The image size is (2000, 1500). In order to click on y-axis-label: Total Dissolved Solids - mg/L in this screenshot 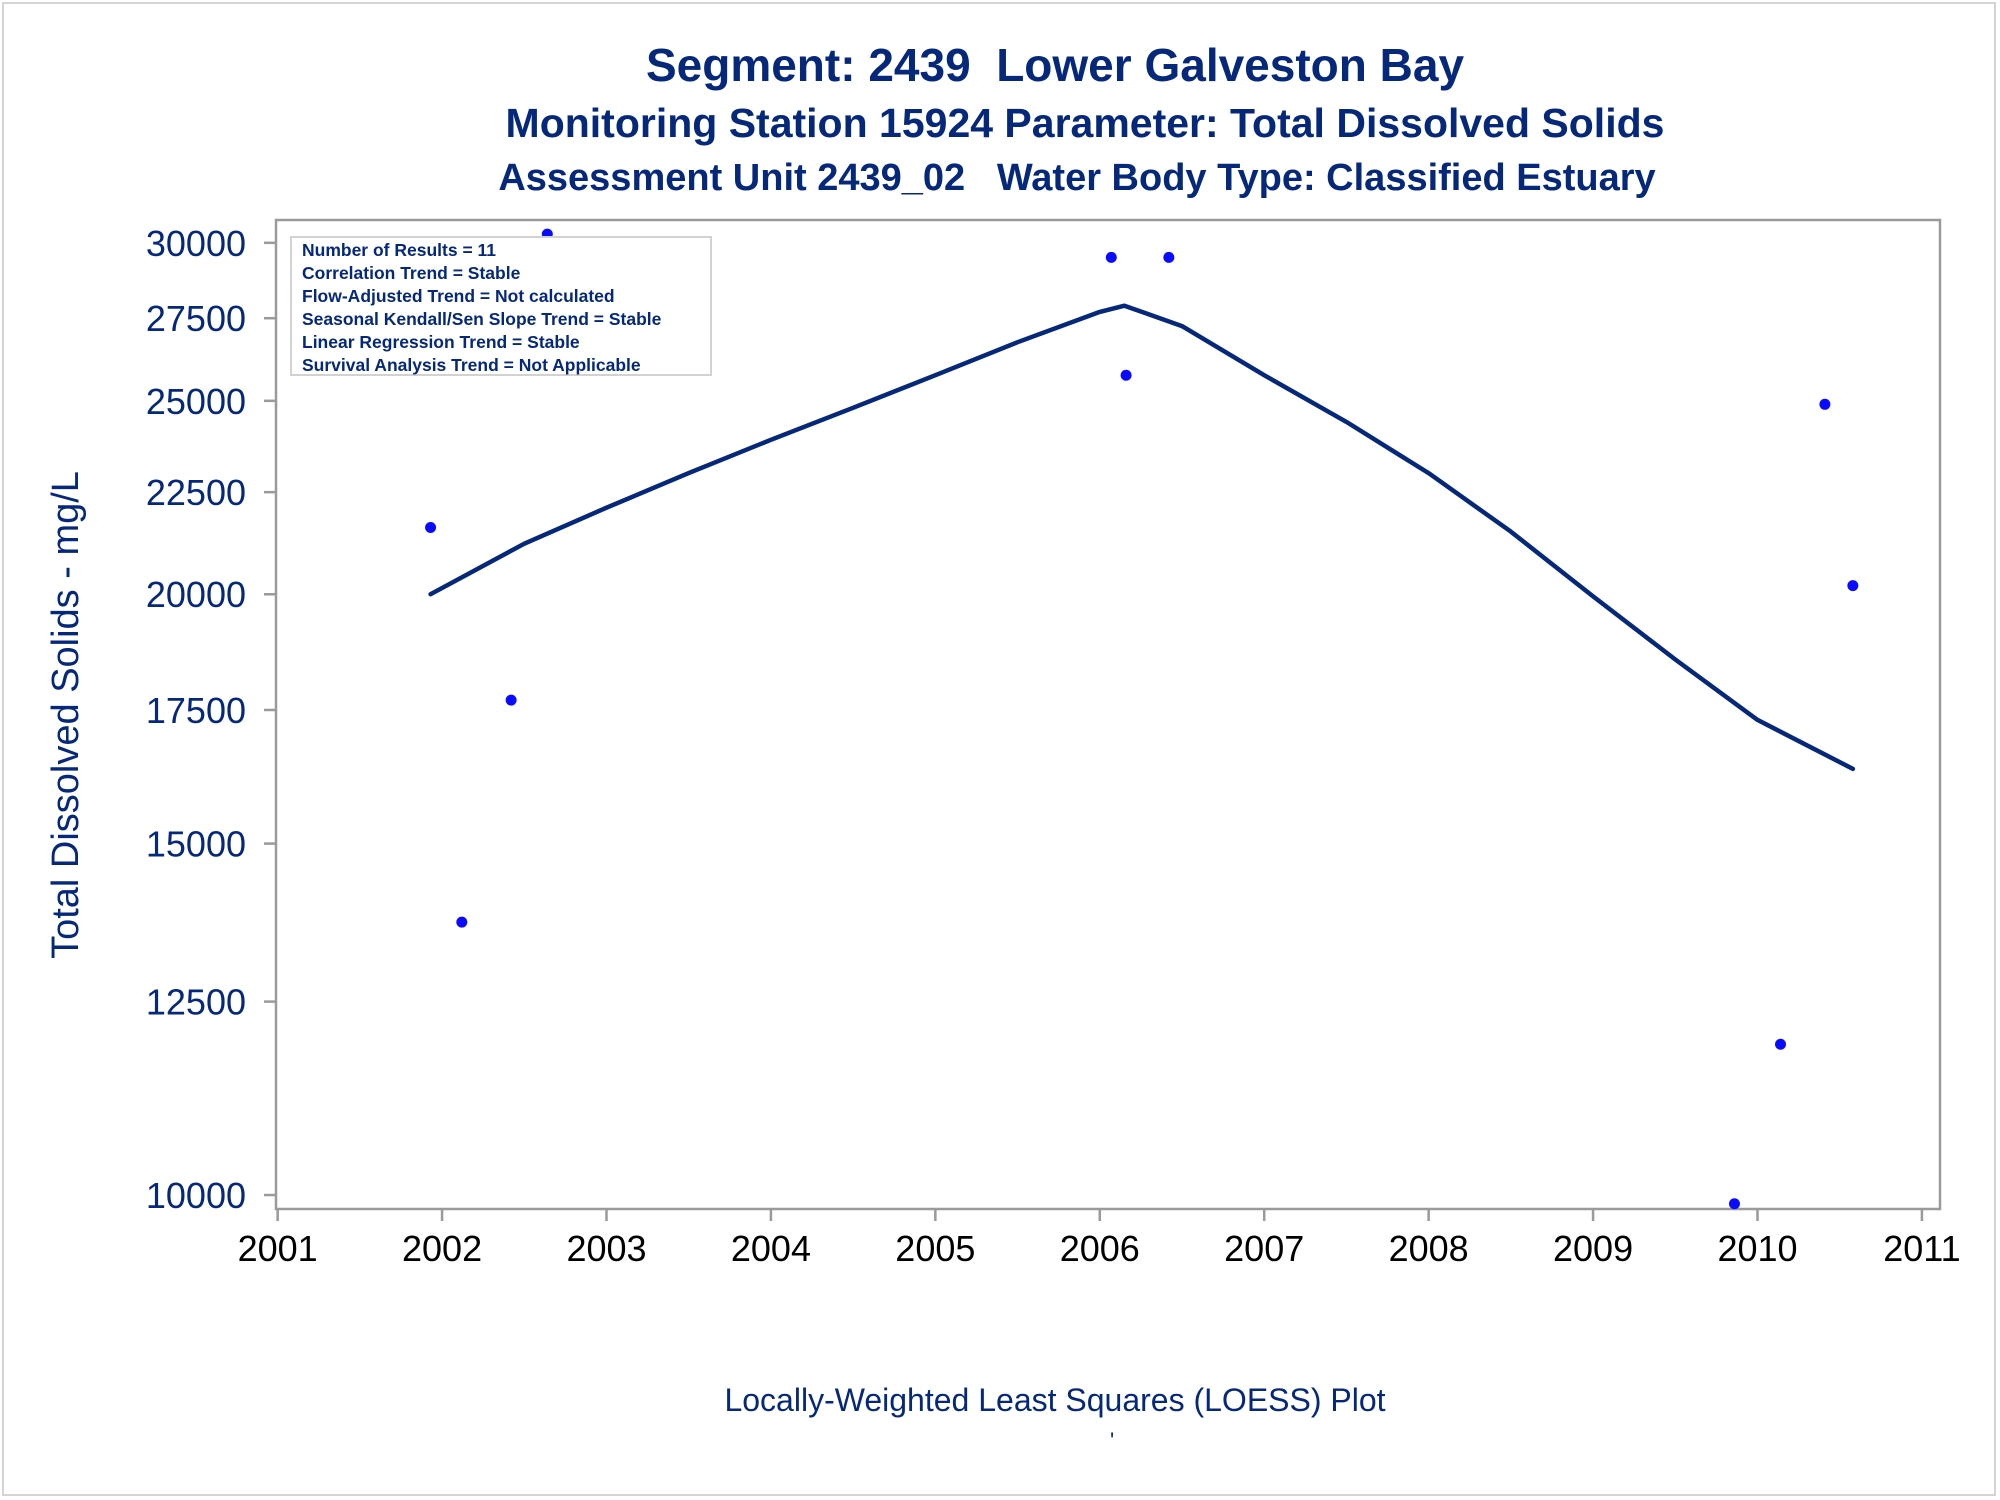, I will do `click(66, 715)`.